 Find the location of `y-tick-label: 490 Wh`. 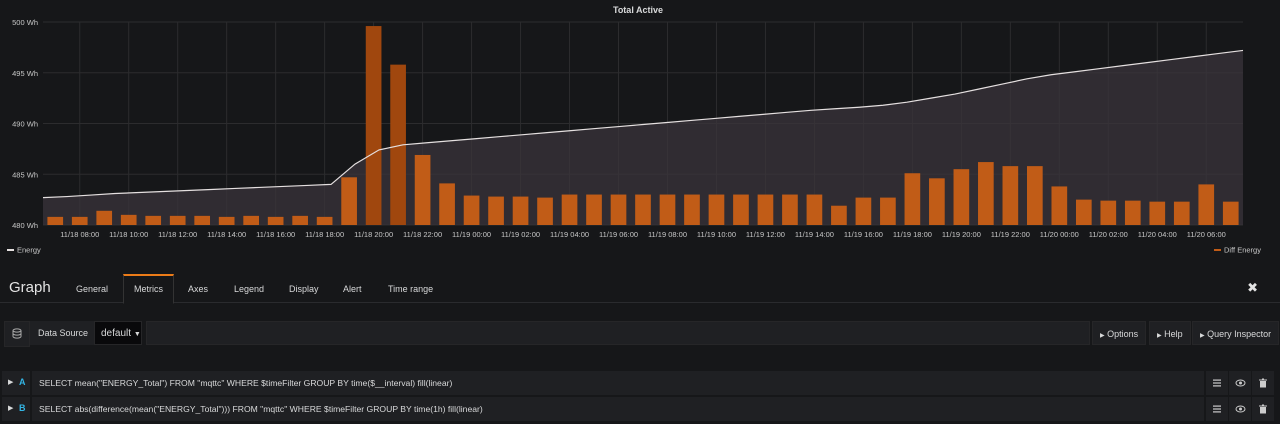

y-tick-label: 490 Wh is located at coordinates (25, 124).